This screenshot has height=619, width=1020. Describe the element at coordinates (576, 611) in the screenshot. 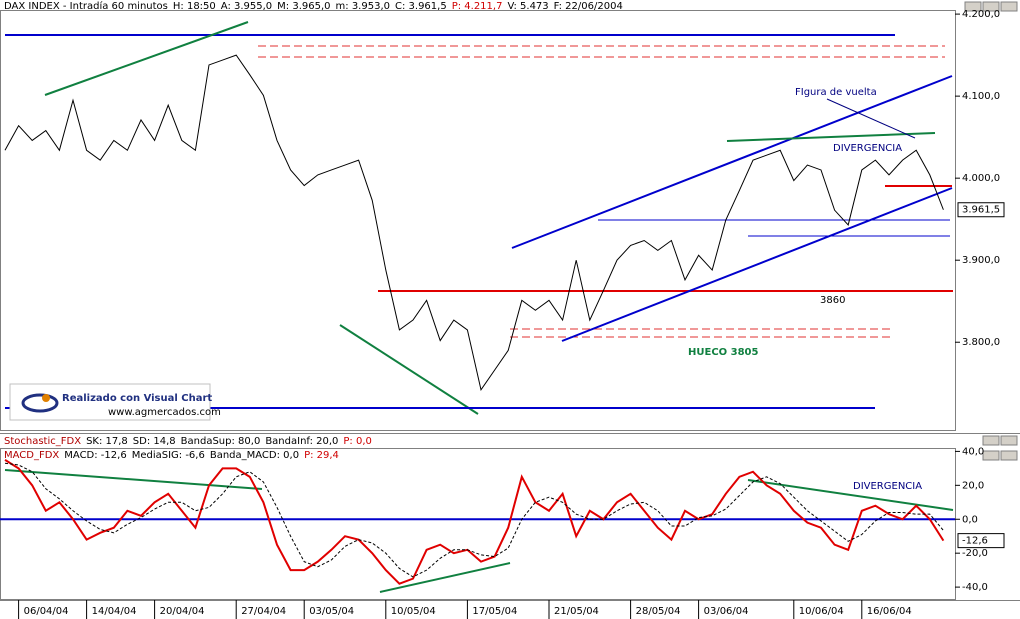

I see `x-tick-label: 21/05/04` at that location.